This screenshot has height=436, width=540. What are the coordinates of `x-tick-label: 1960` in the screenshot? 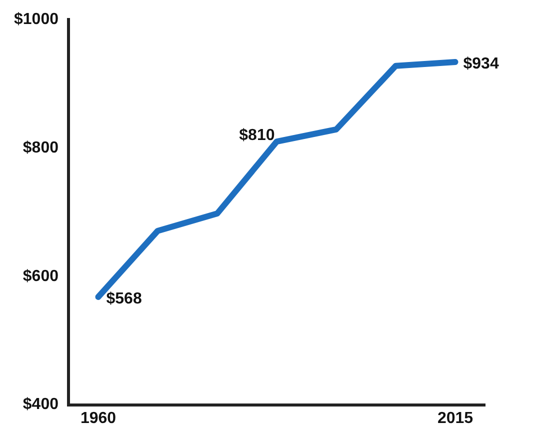 It's located at (98, 418).